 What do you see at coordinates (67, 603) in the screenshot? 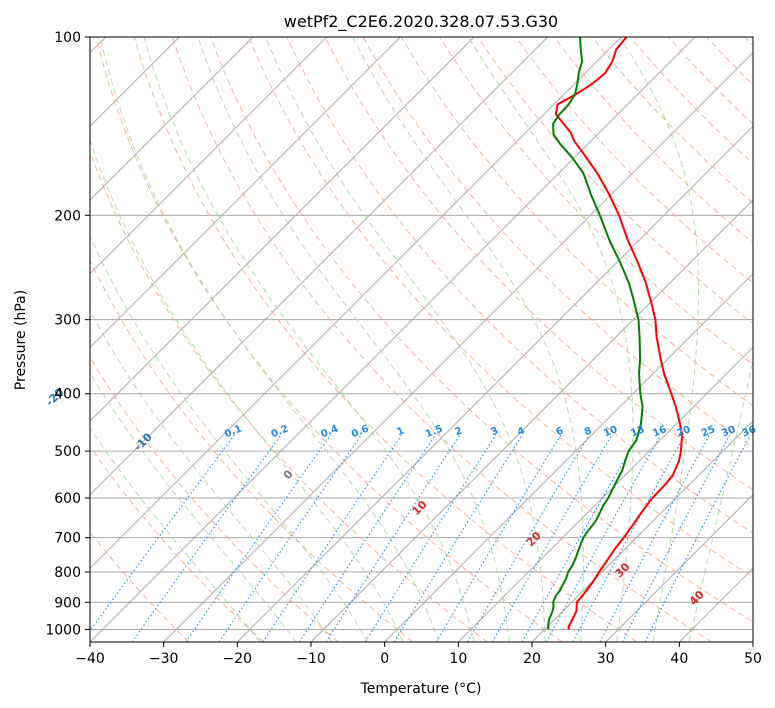
I see `y-tick-label: 900` at bounding box center [67, 603].